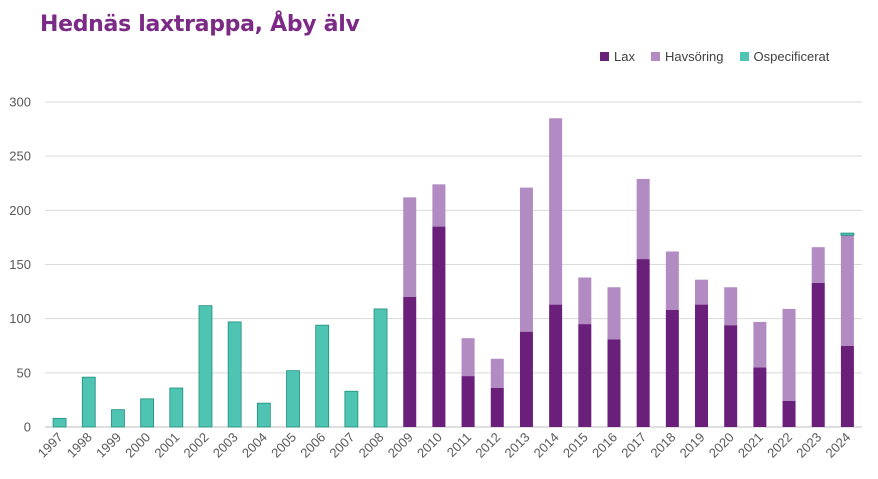 The image size is (878, 479). I want to click on x-tick-label: 2024, so click(837, 445).